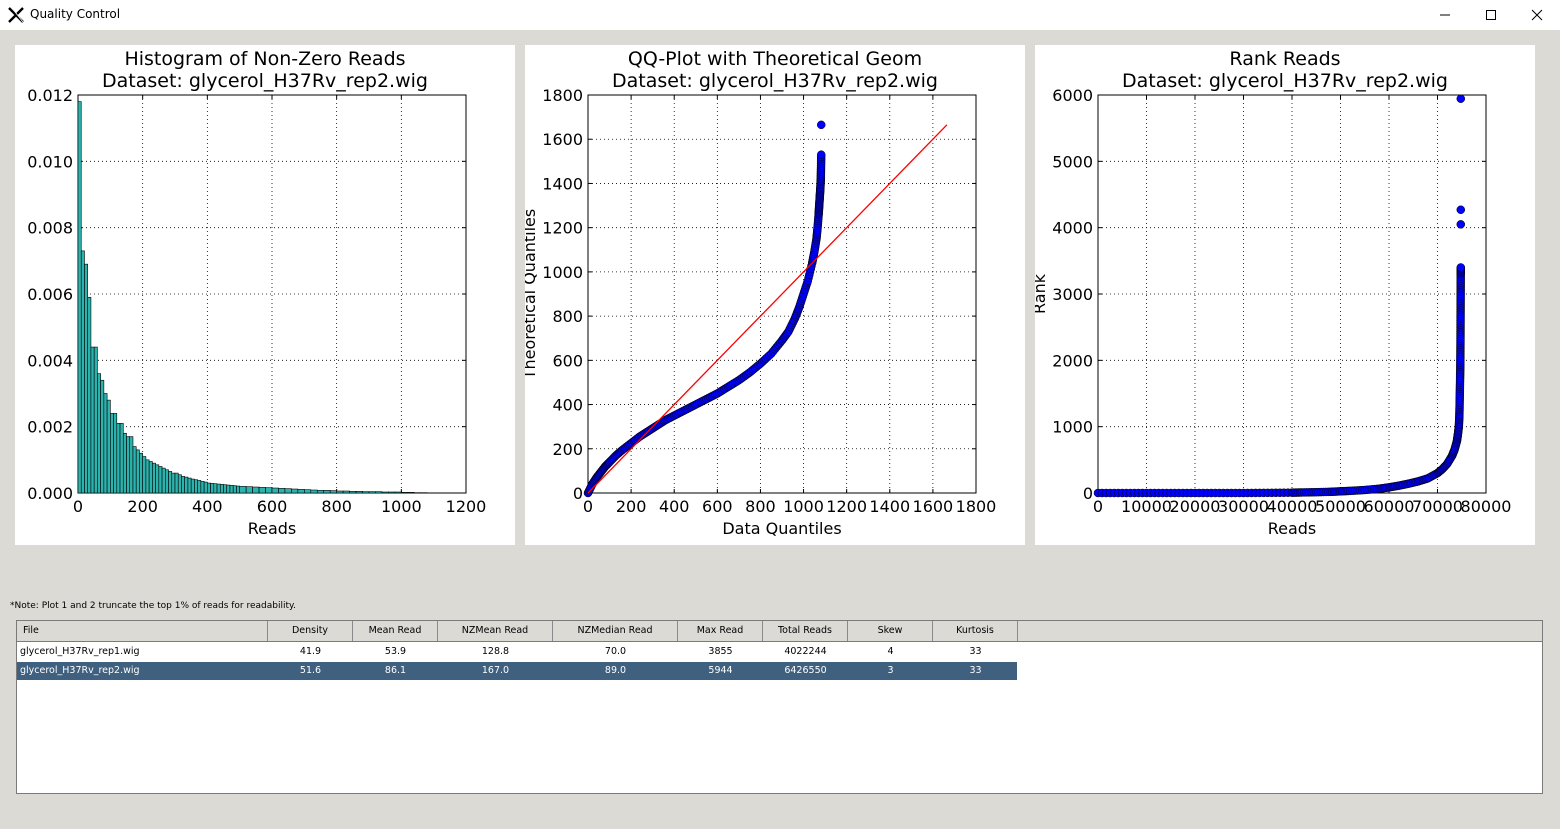 The height and width of the screenshot is (829, 1560). I want to click on column-header-total-reads: Total Reads, so click(805, 631).